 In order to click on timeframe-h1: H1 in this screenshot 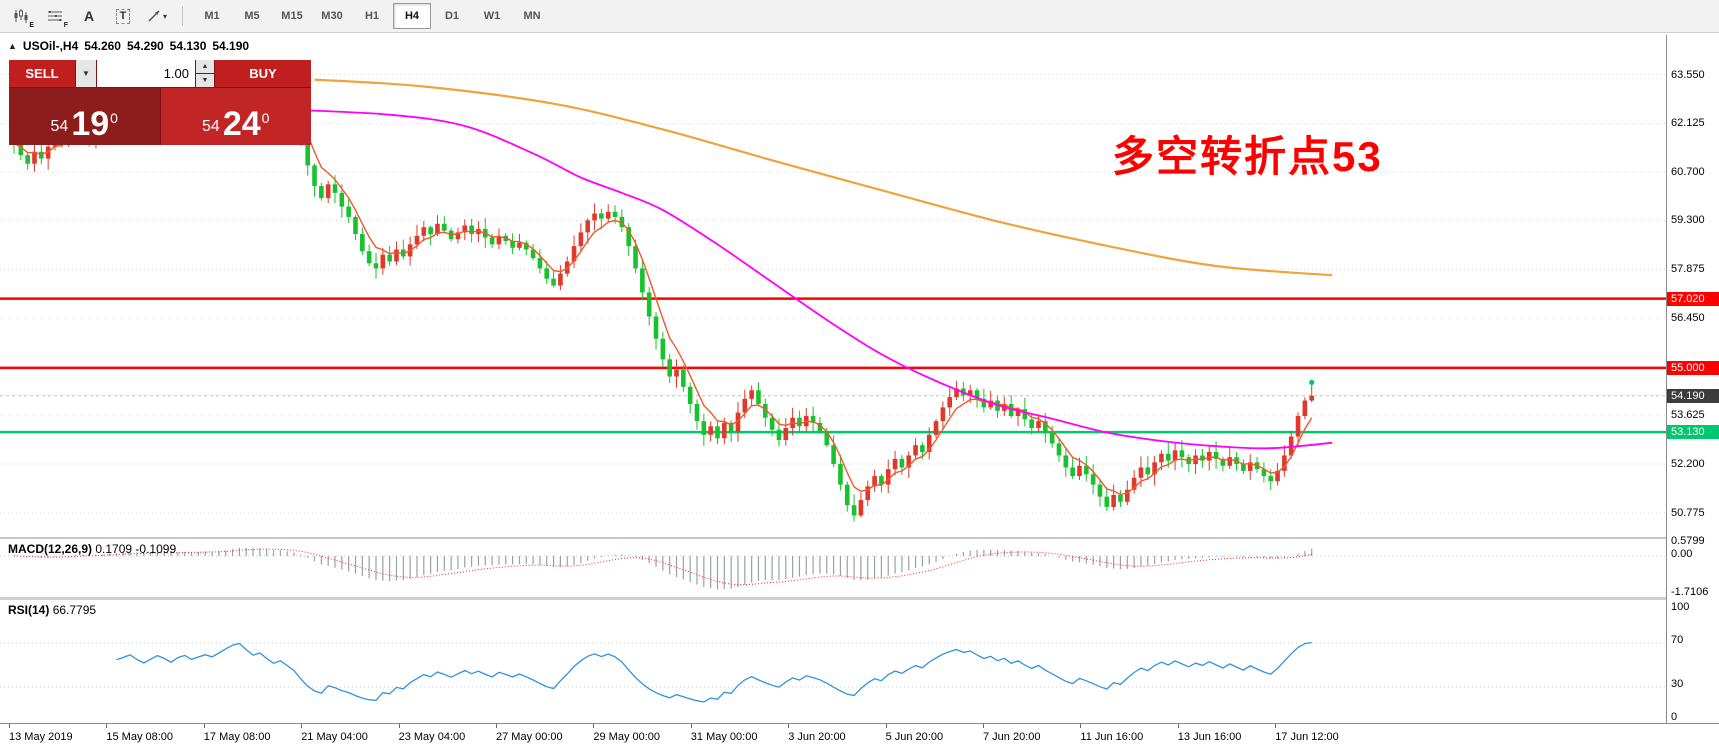, I will do `click(372, 16)`.